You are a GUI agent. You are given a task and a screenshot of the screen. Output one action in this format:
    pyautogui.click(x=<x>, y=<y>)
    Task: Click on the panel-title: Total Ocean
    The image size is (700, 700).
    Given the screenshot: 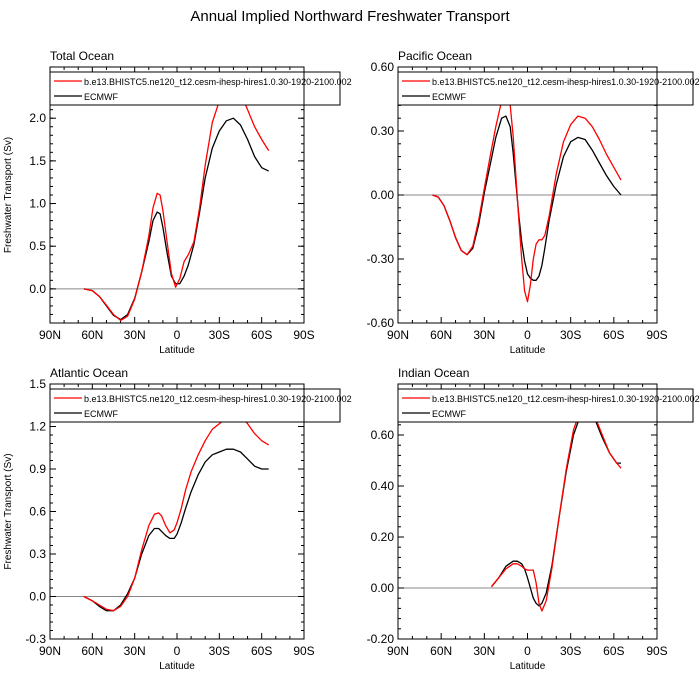 What is the action you would take?
    pyautogui.click(x=82, y=56)
    